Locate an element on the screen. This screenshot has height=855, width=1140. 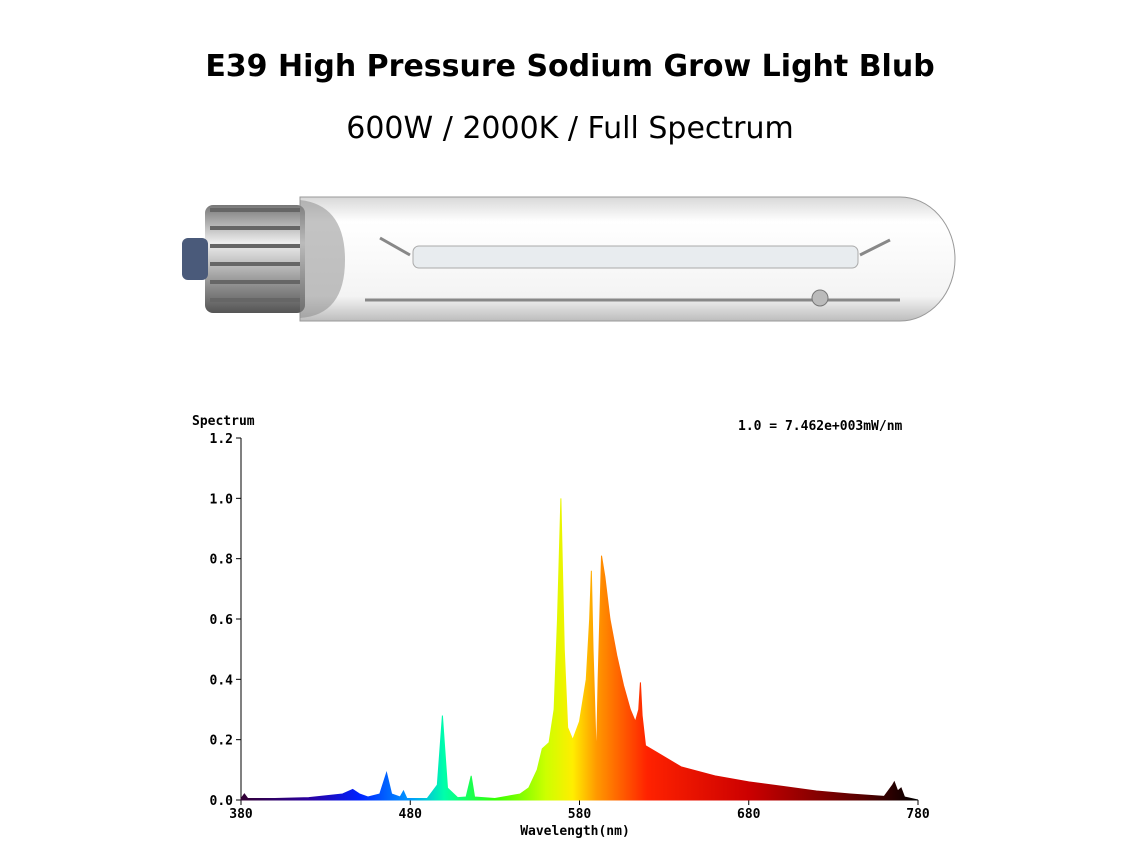
title: E39 High Pressure Sodium Grow Light Blub is located at coordinates (569, 66).